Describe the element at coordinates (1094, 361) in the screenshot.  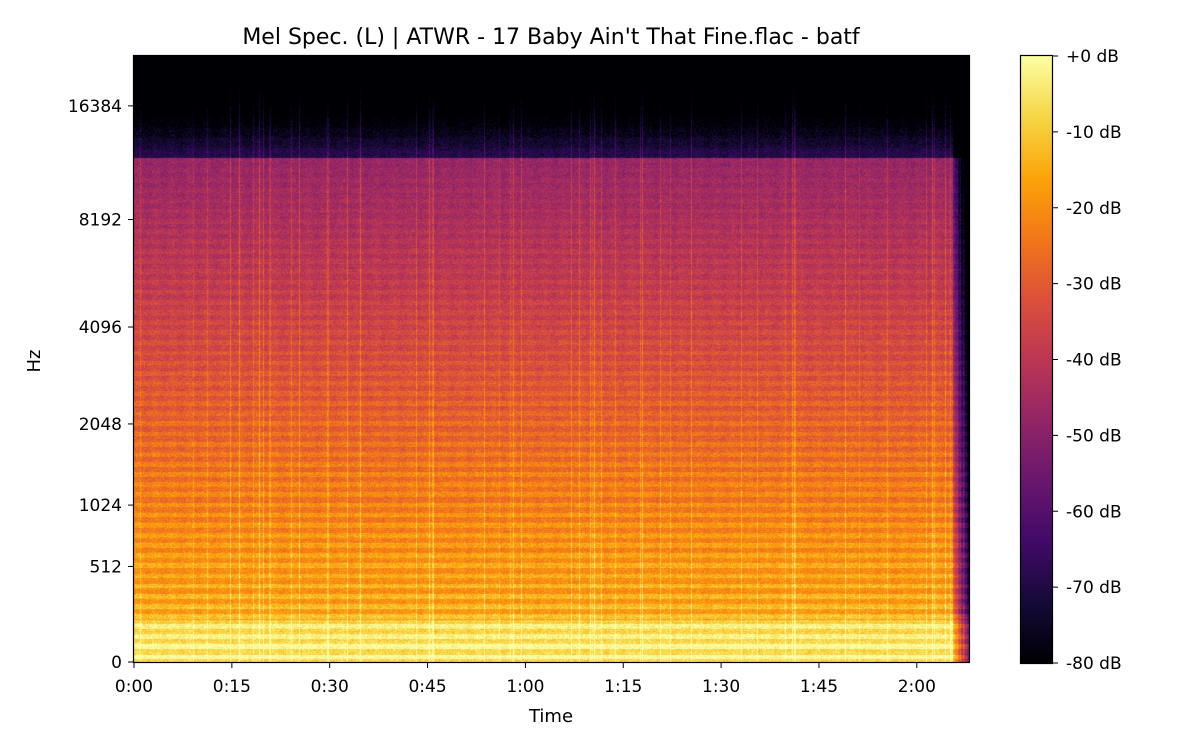
I see `colorbar-tick-label: -40 dB` at that location.